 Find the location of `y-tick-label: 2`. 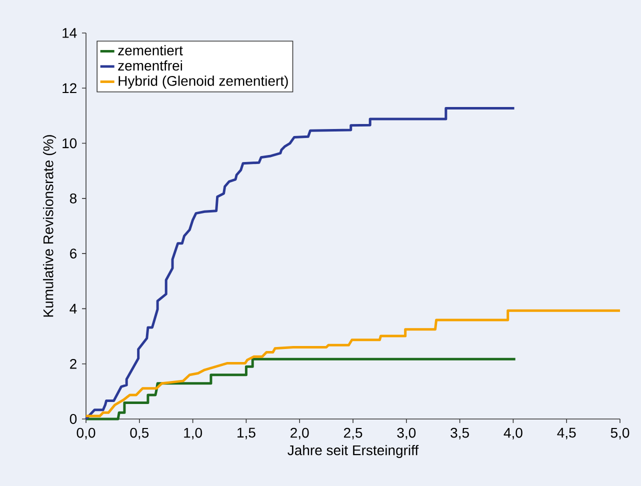

y-tick-label: 2 is located at coordinates (73, 363).